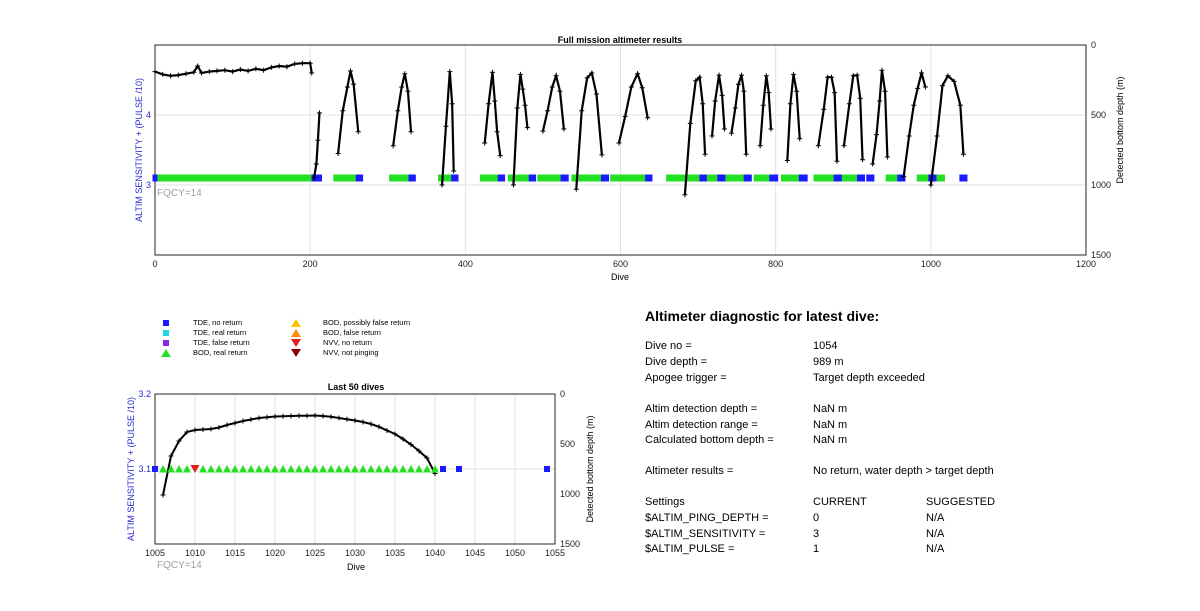 Image resolution: width=1200 pixels, height=611 pixels. Describe the element at coordinates (816, 549) in the screenshot. I see `setting-current: 1` at that location.